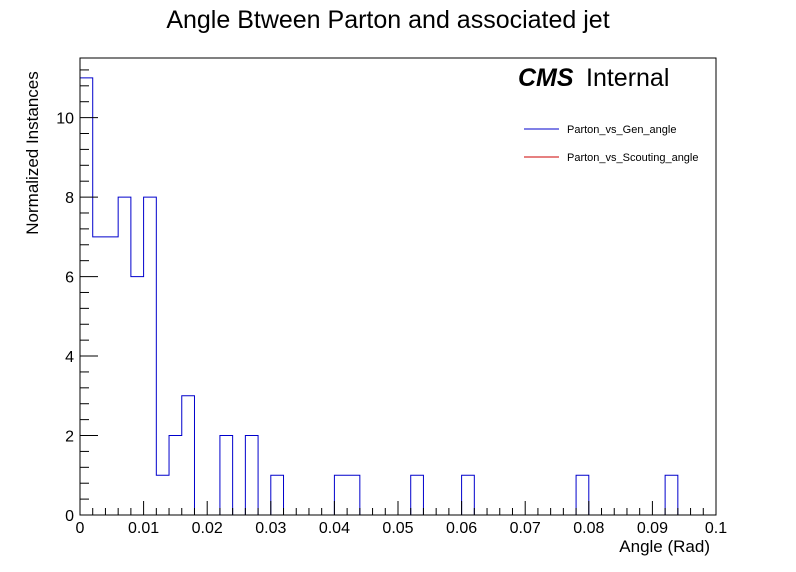  Describe the element at coordinates (632, 158) in the screenshot. I see `legend-label-scouting: Parton_vs_Scouting_angle` at that location.